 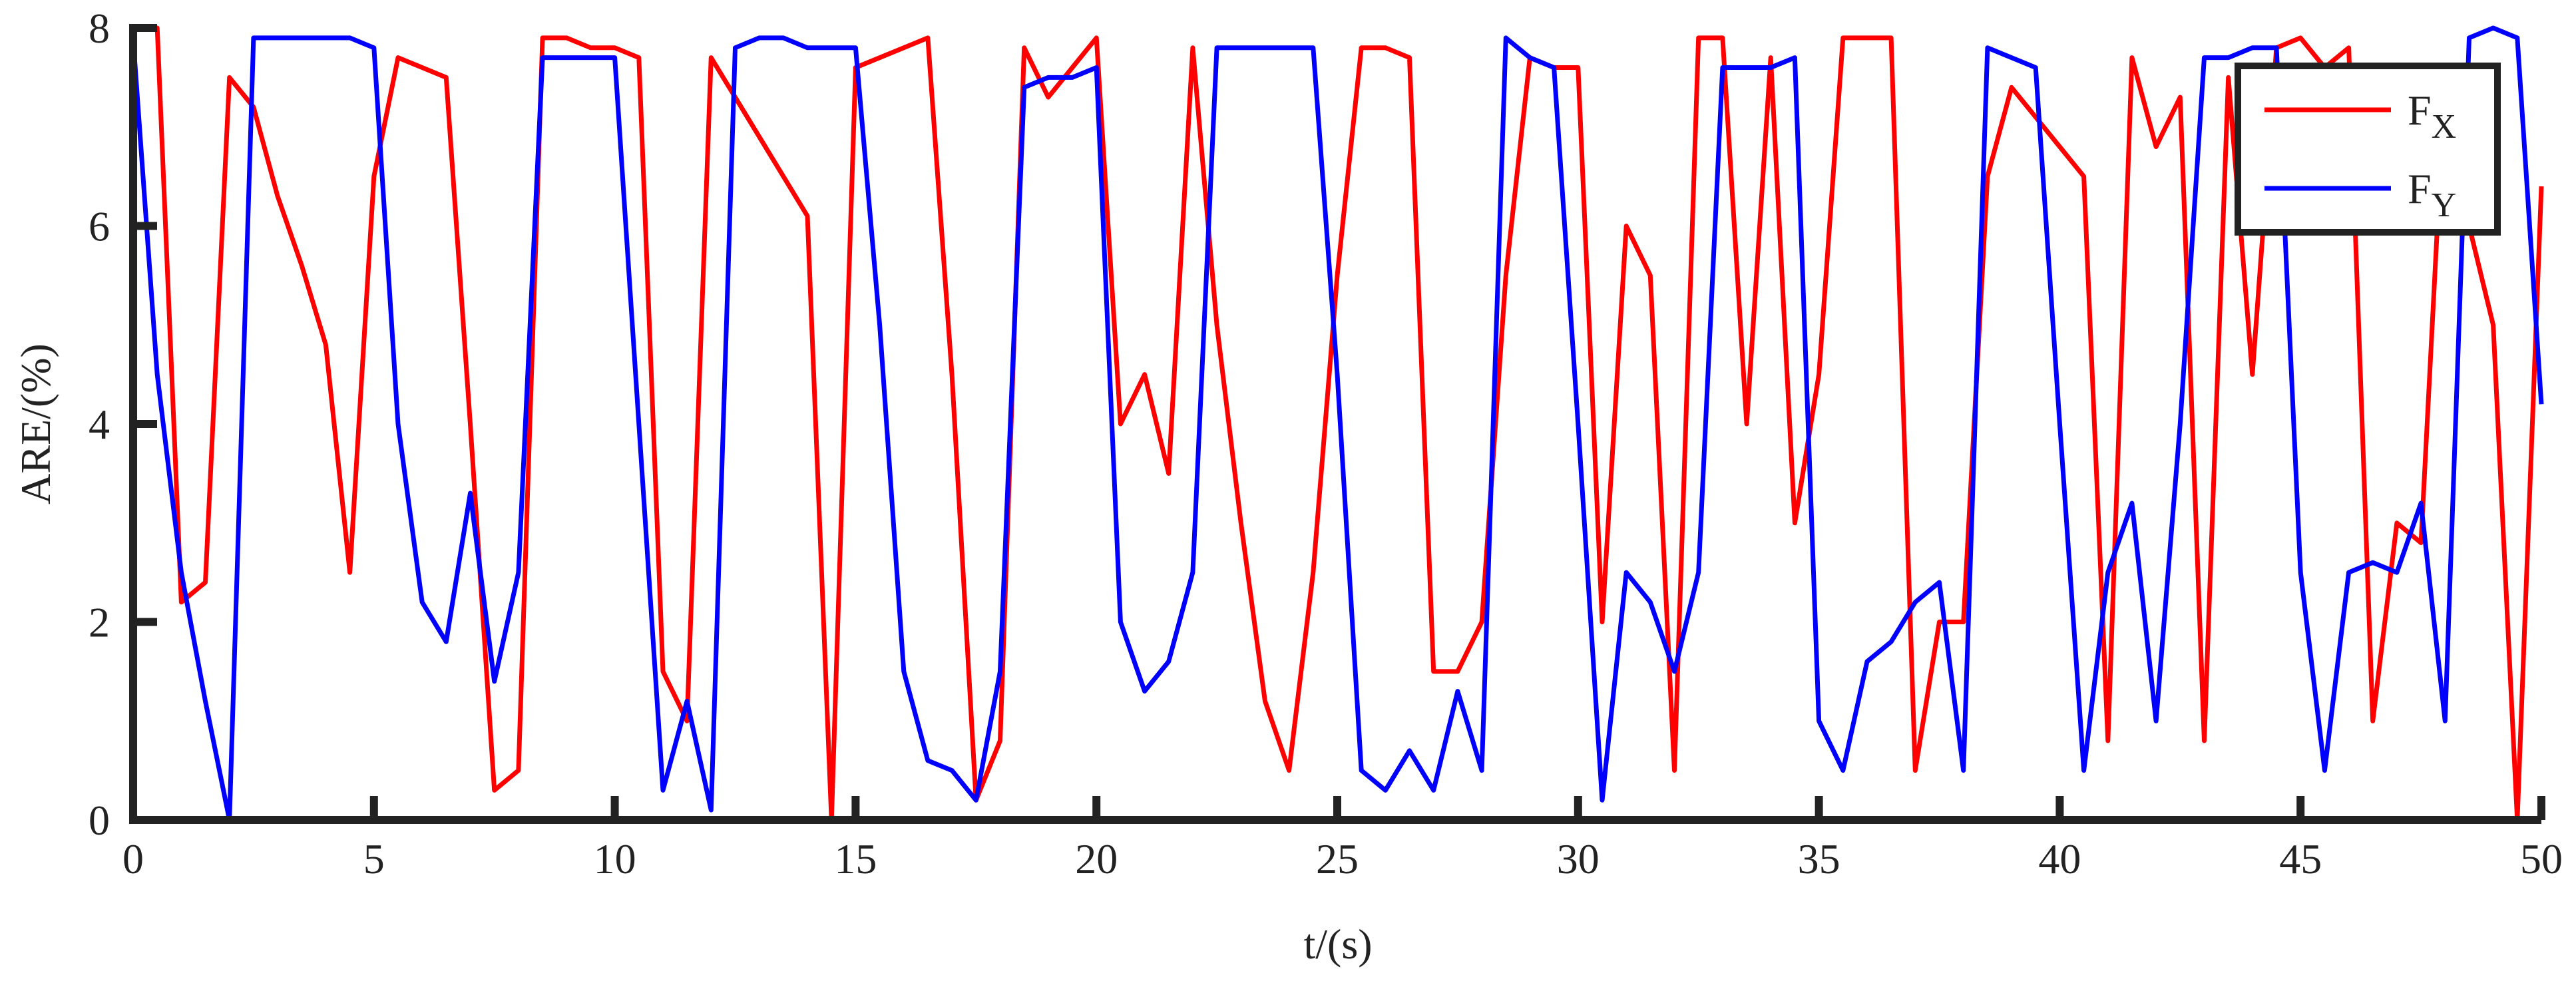 I want to click on y-tick-label: 6, so click(x=99, y=227).